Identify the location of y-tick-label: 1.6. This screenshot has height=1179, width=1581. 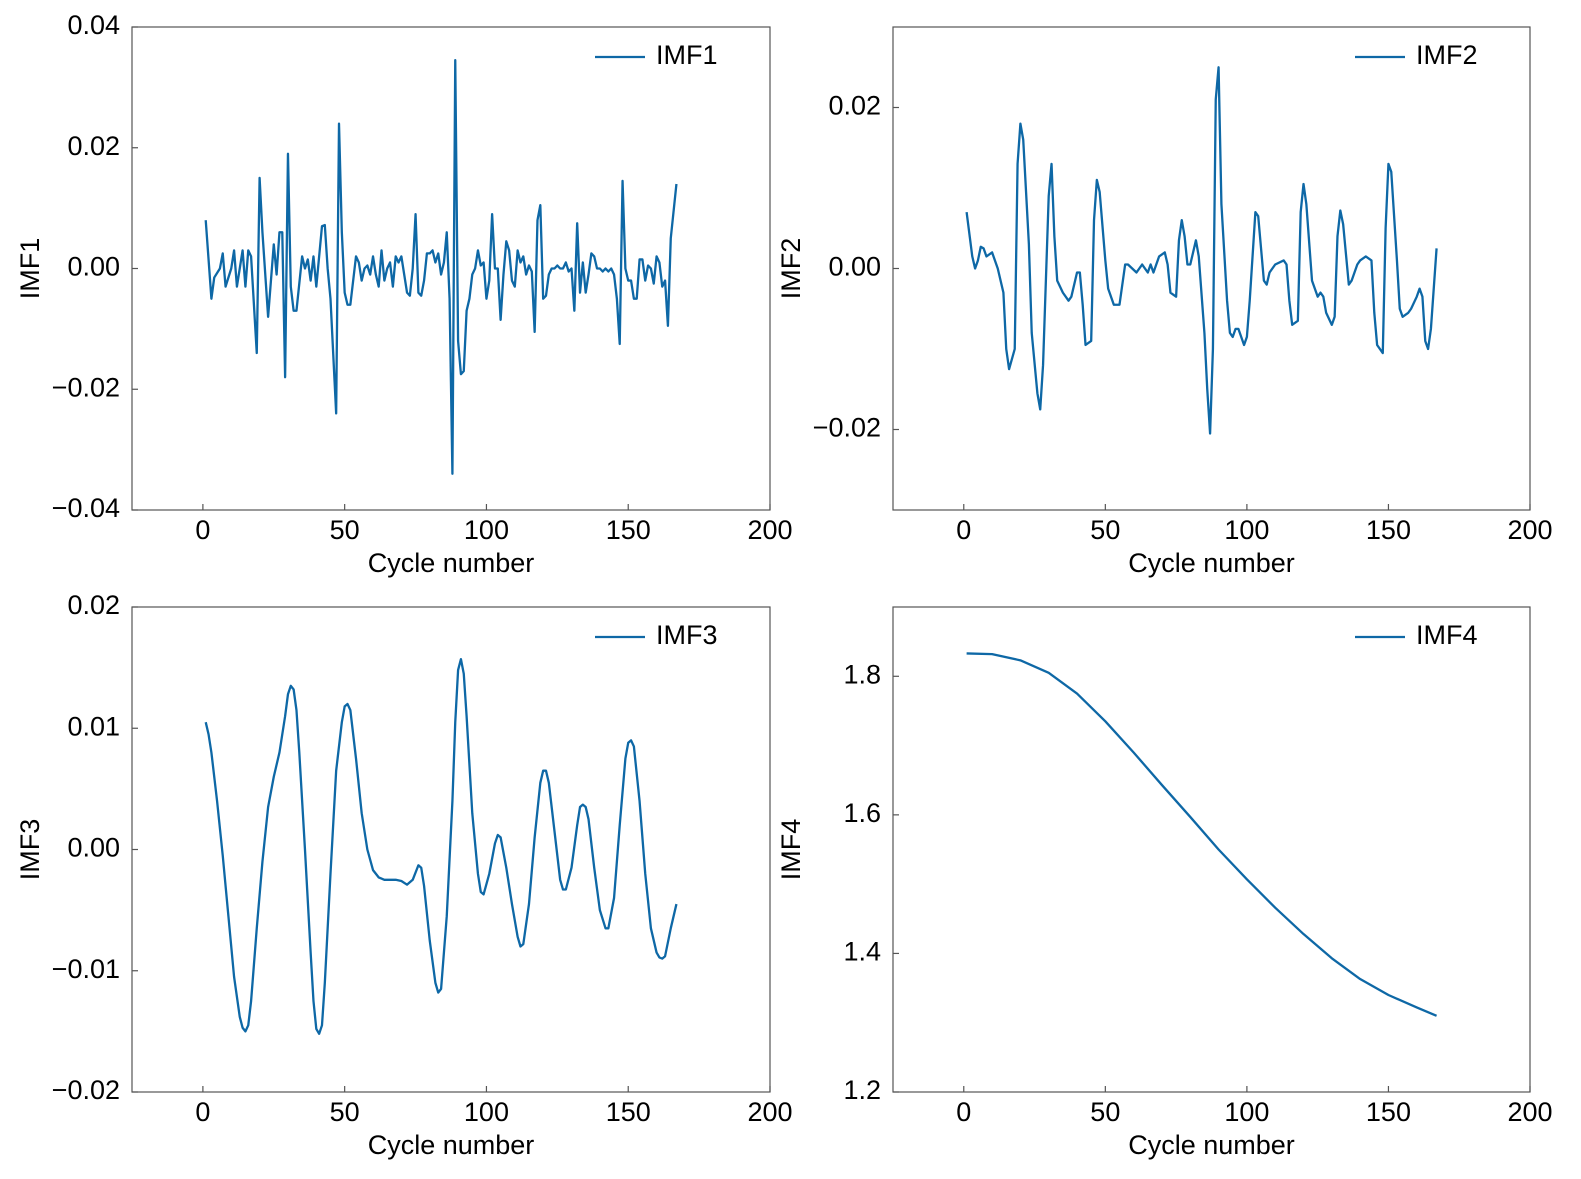
(862, 813).